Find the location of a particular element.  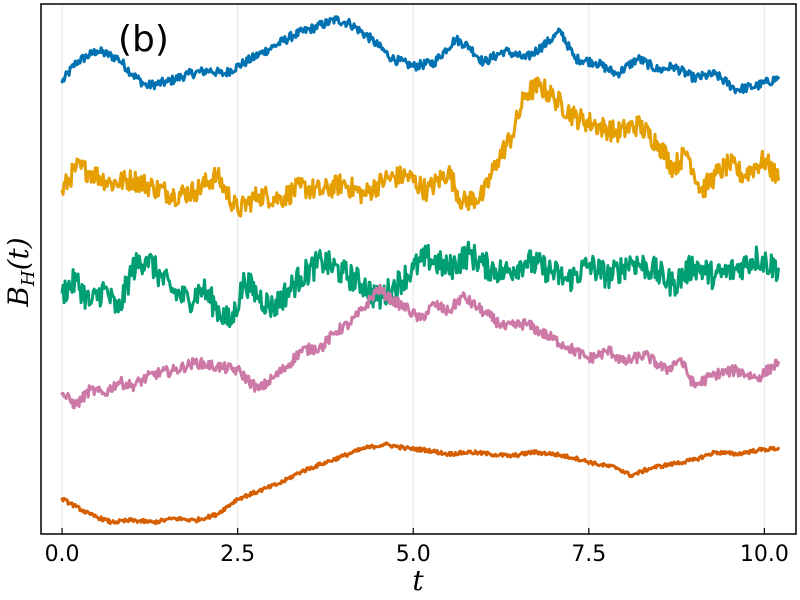

y-axis-label-tail: (t) is located at coordinates (18, 253).